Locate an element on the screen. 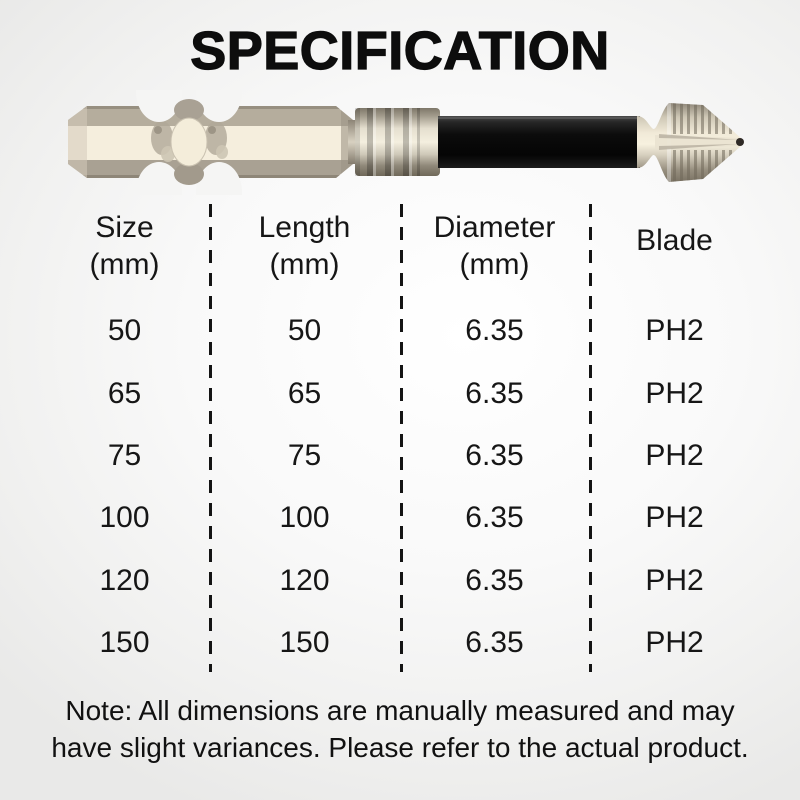  col-header-blade: Blade is located at coordinates (674, 244).